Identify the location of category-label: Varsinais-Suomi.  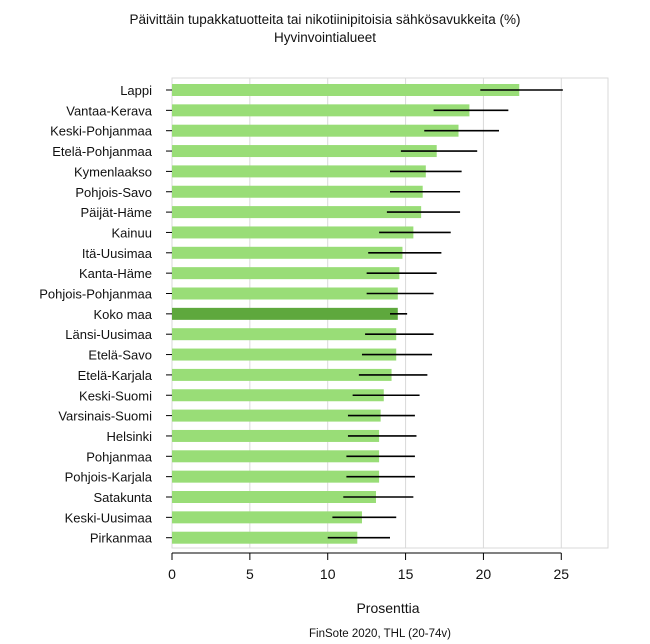
(105, 416).